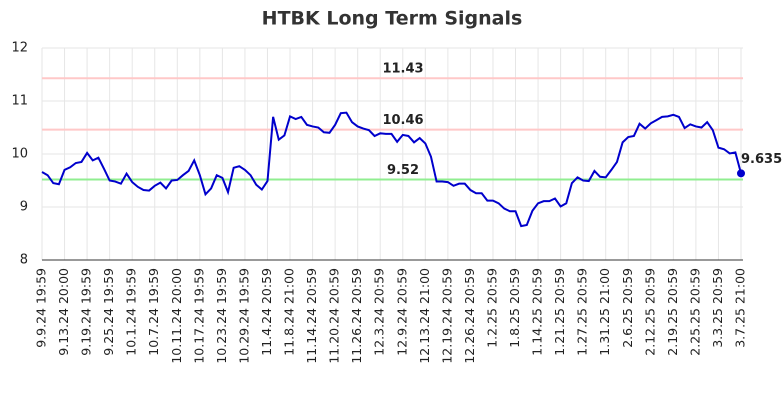  What do you see at coordinates (379, 312) in the screenshot?
I see `x-tick-label: 12.3.24 20:59` at bounding box center [379, 312].